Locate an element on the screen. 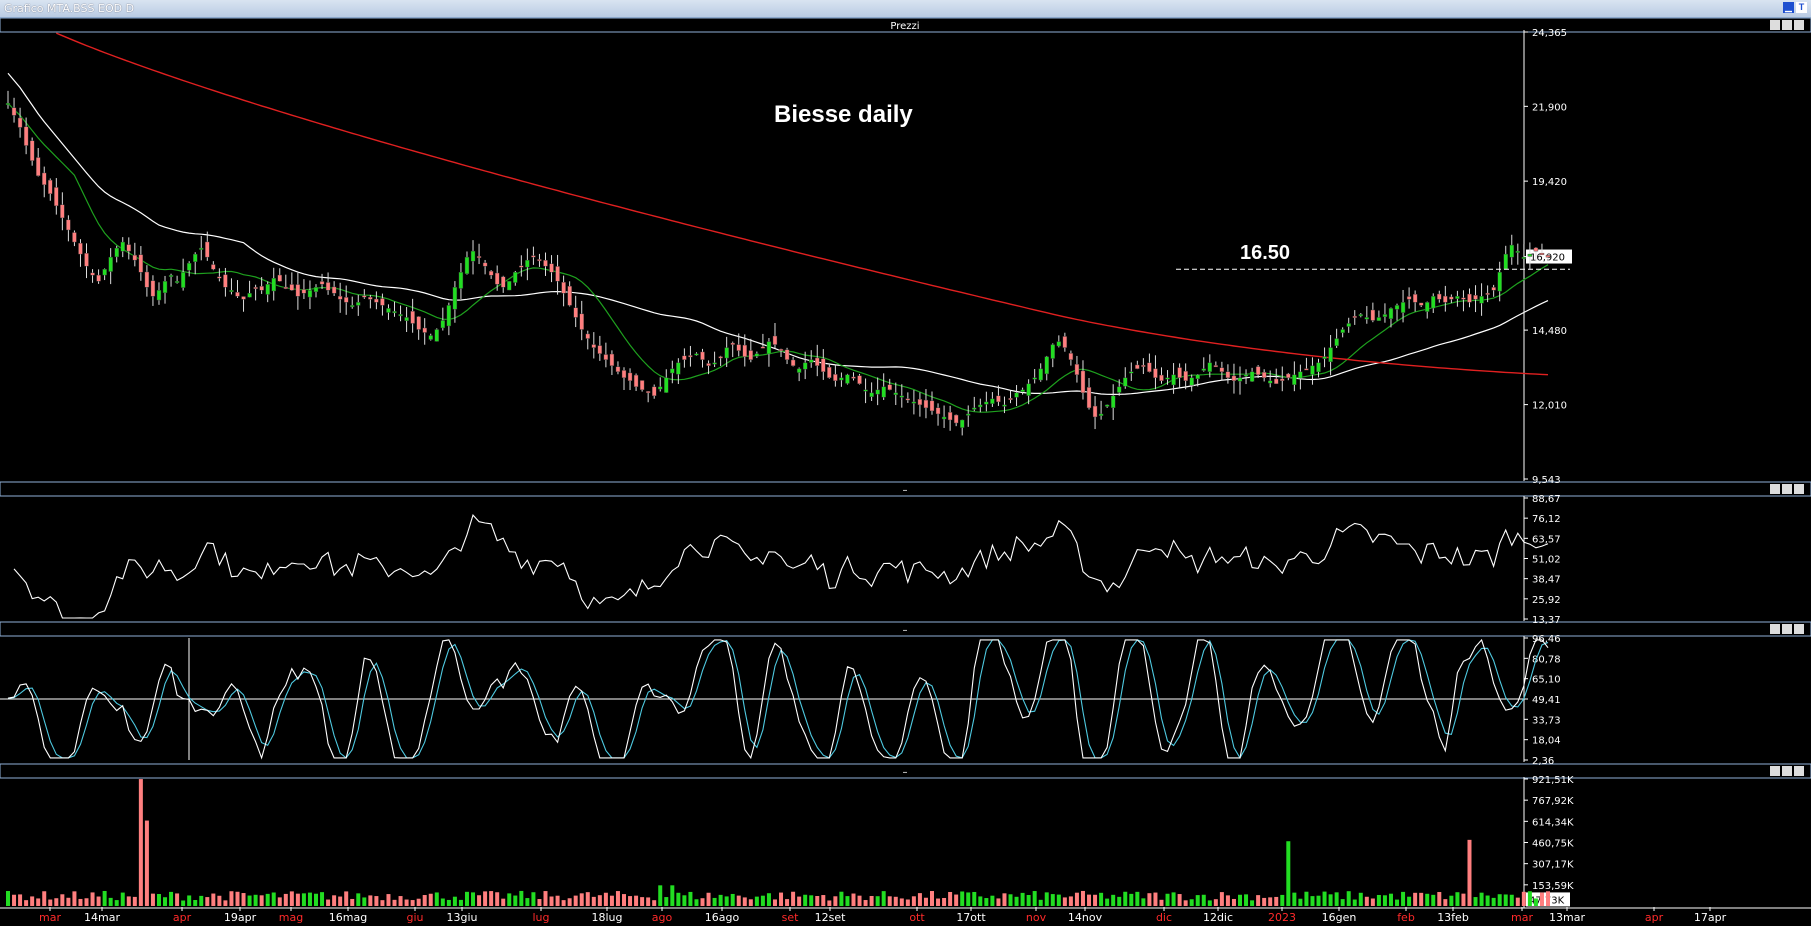 The width and height of the screenshot is (1811, 926). y-tick-label: 460,75K is located at coordinates (1553, 844).